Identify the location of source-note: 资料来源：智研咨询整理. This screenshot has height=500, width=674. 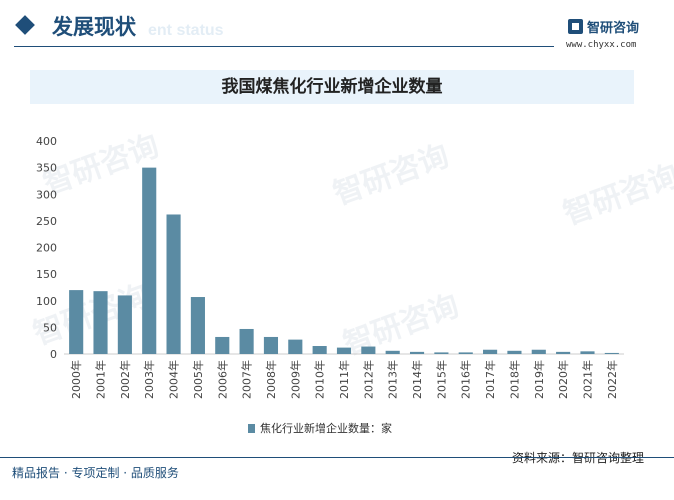
(578, 458).